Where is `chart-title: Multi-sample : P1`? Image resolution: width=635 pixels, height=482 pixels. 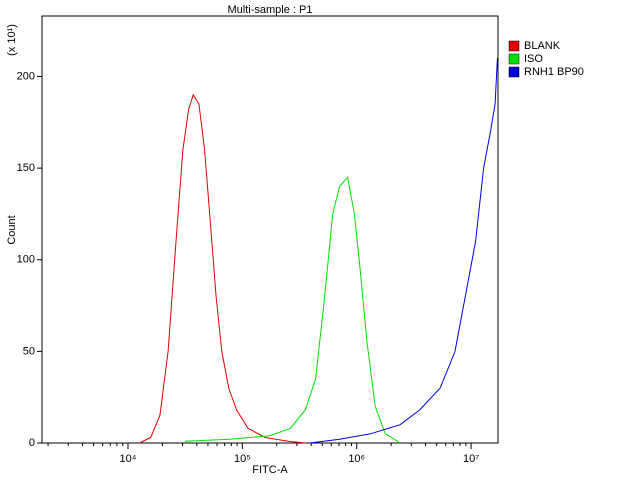
chart-title: Multi-sample : P1 is located at coordinates (270, 10).